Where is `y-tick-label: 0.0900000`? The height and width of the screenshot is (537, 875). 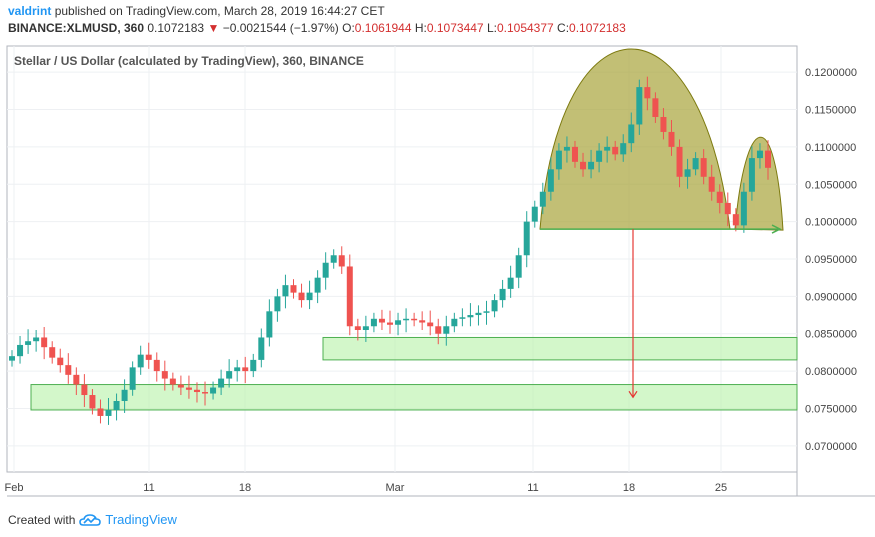
y-tick-label: 0.0900000 is located at coordinates (831, 297).